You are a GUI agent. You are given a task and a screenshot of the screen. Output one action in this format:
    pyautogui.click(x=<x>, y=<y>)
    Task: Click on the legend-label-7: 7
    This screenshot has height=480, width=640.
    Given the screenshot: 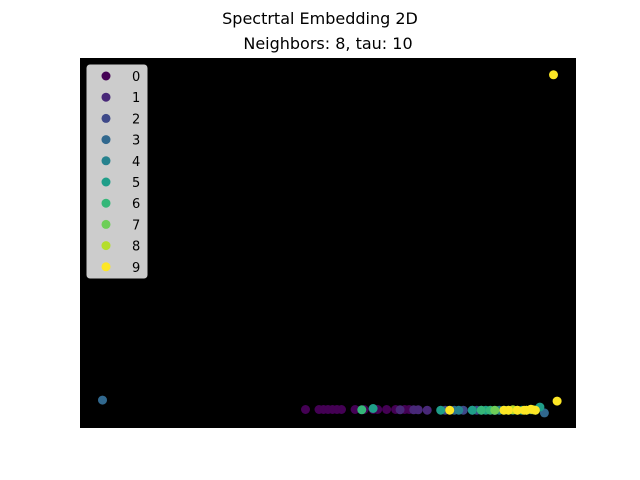 What is the action you would take?
    pyautogui.click(x=136, y=225)
    